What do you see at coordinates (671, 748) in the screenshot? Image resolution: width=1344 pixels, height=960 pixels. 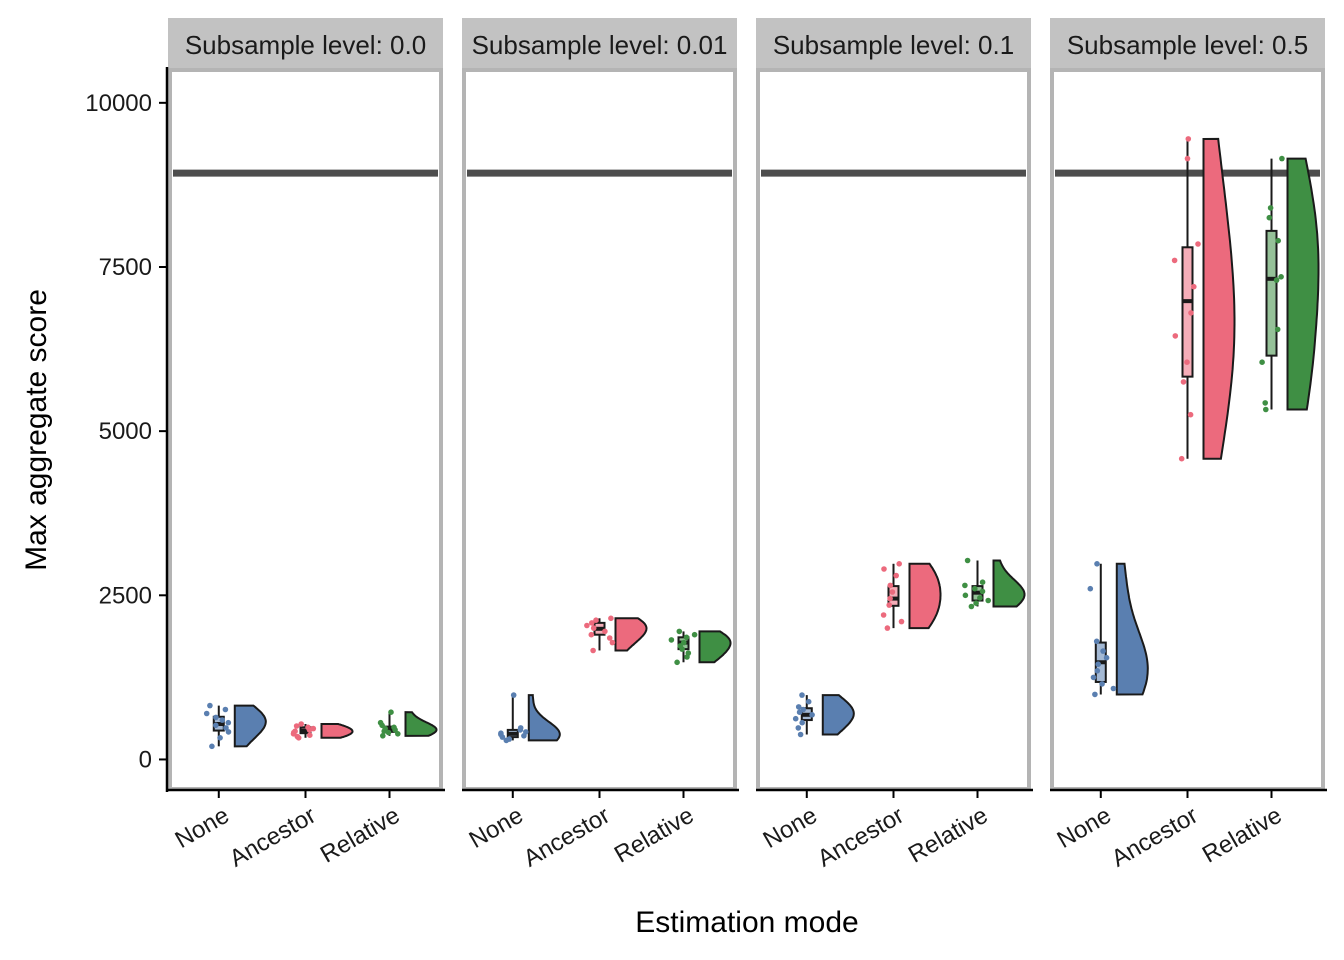 I see `group-relative: Relative` at bounding box center [671, 748].